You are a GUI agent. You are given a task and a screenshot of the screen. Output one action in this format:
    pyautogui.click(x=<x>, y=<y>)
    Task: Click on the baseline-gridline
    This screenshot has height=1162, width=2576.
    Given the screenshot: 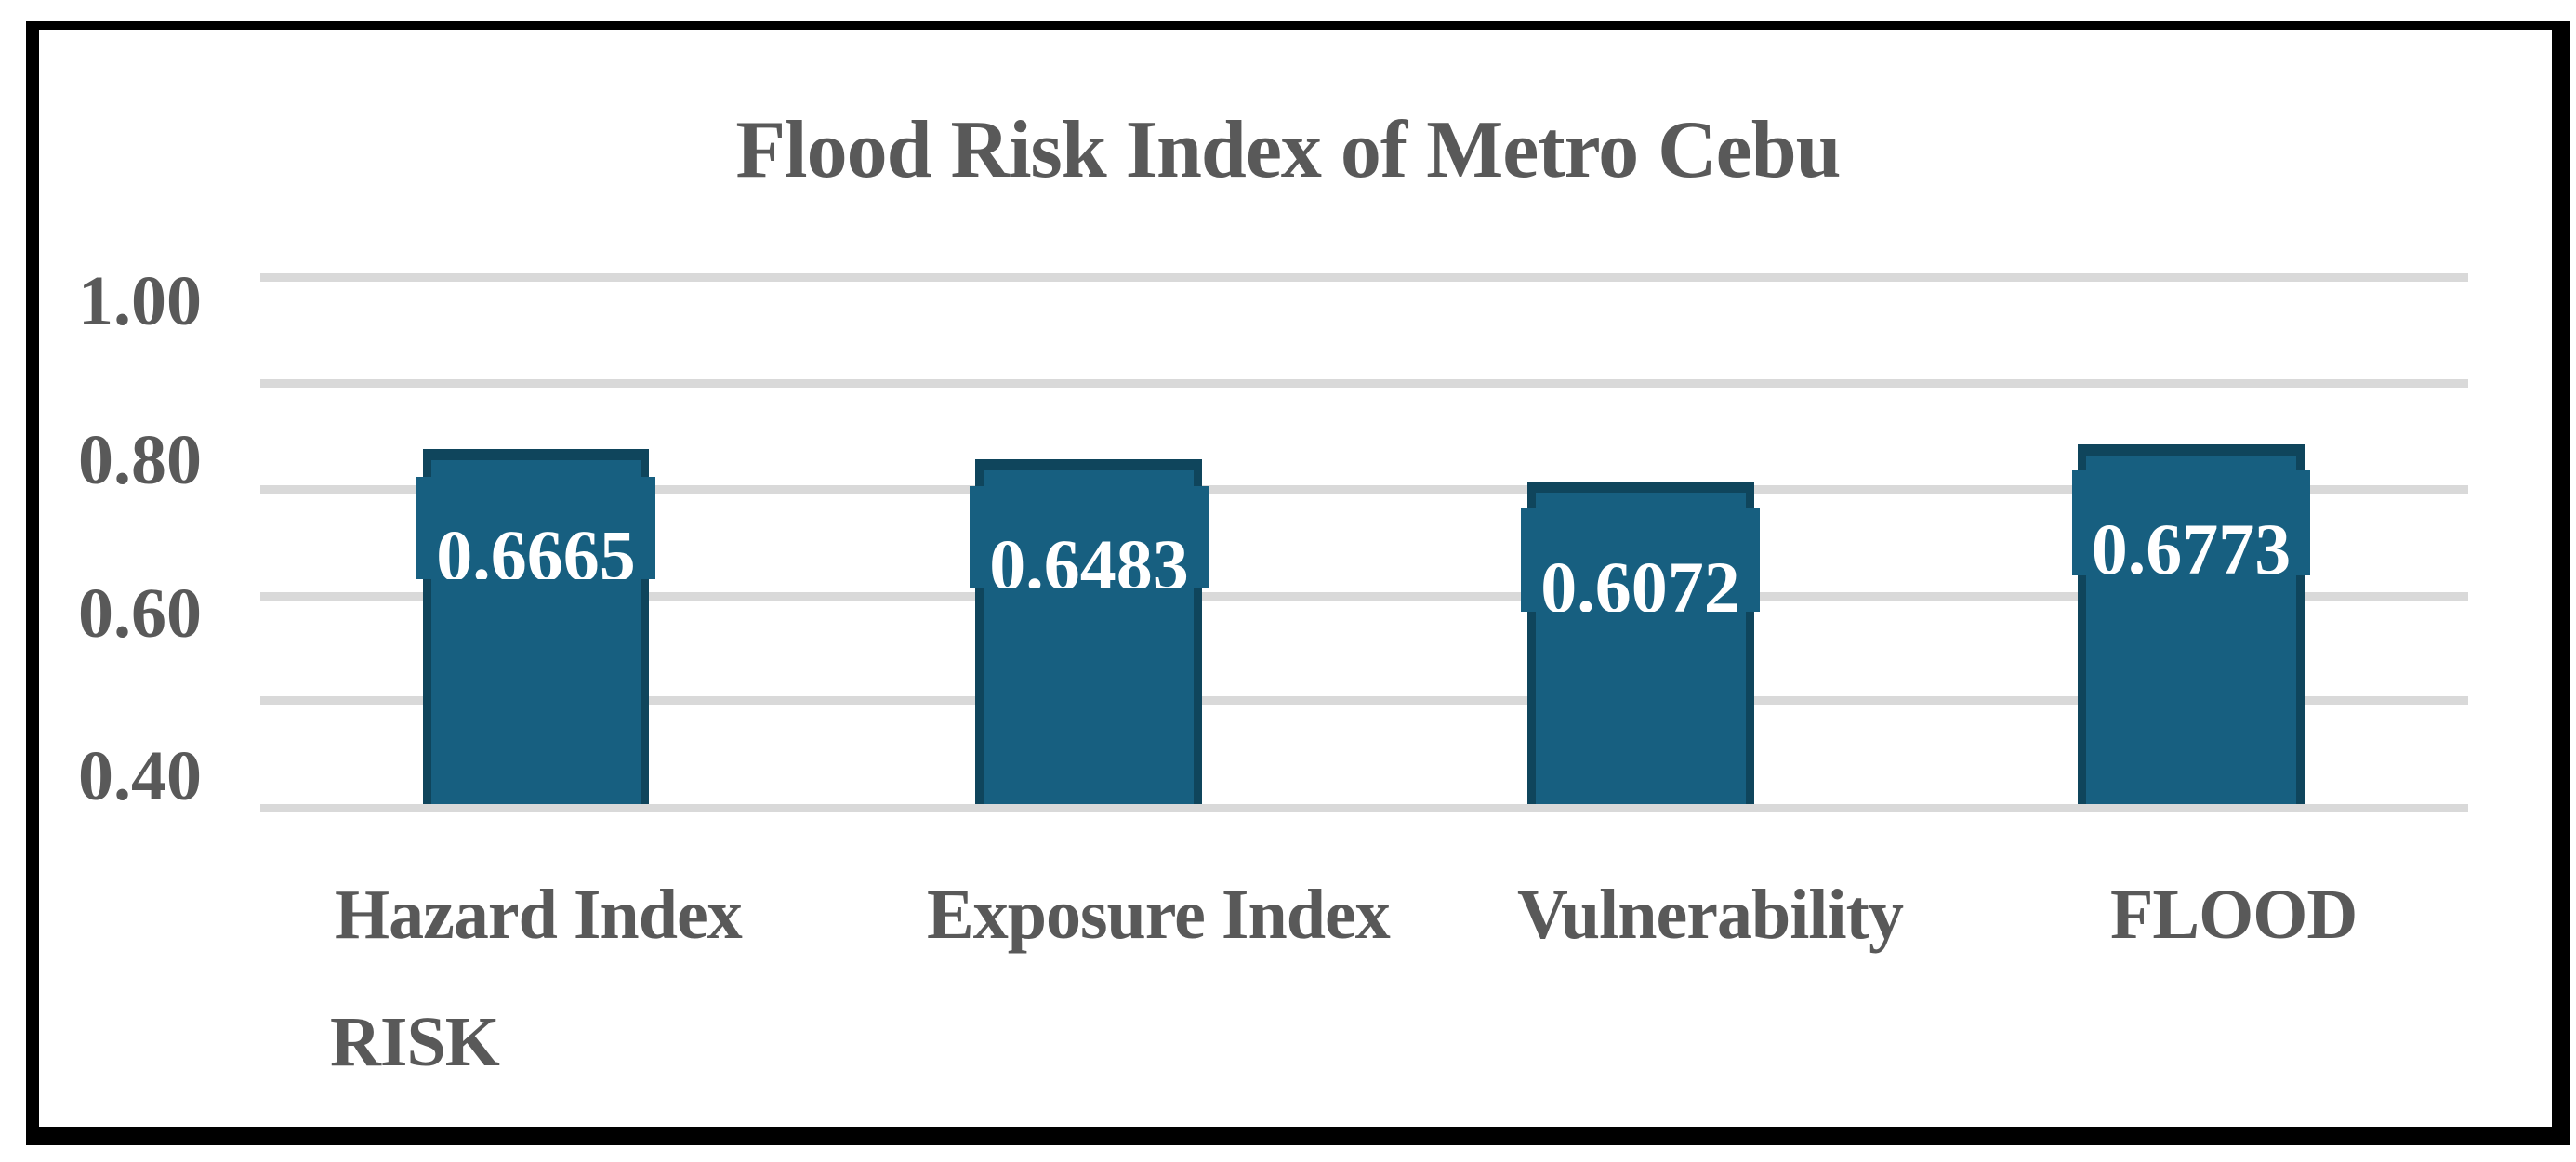 What is the action you would take?
    pyautogui.click(x=1364, y=808)
    